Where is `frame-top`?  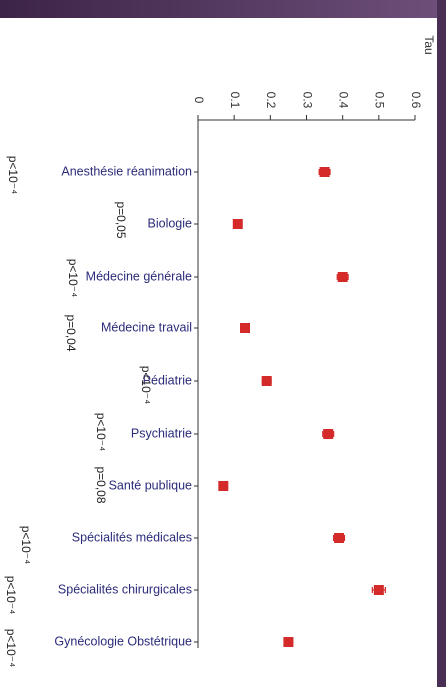 frame-top is located at coordinates (223, 9).